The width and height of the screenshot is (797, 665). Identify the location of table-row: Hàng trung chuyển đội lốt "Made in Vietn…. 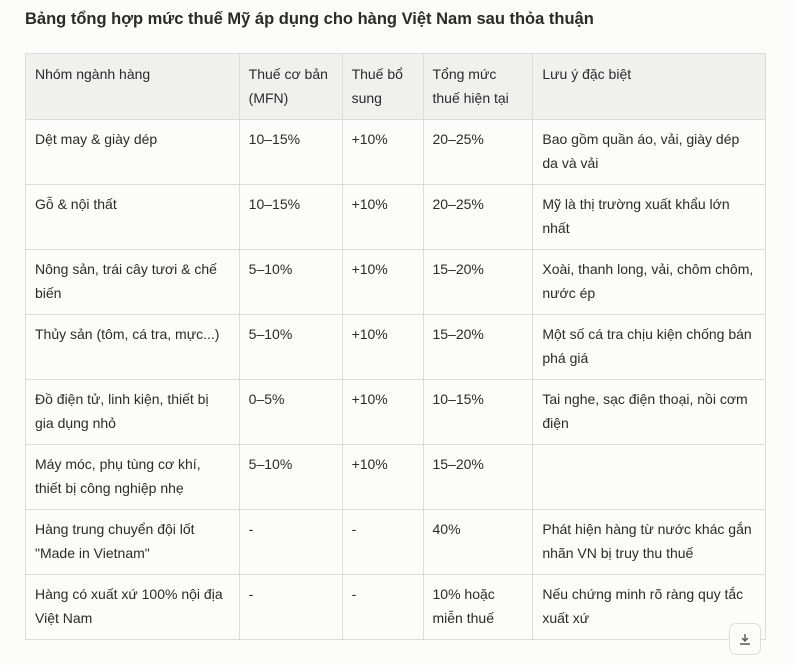
(395, 542).